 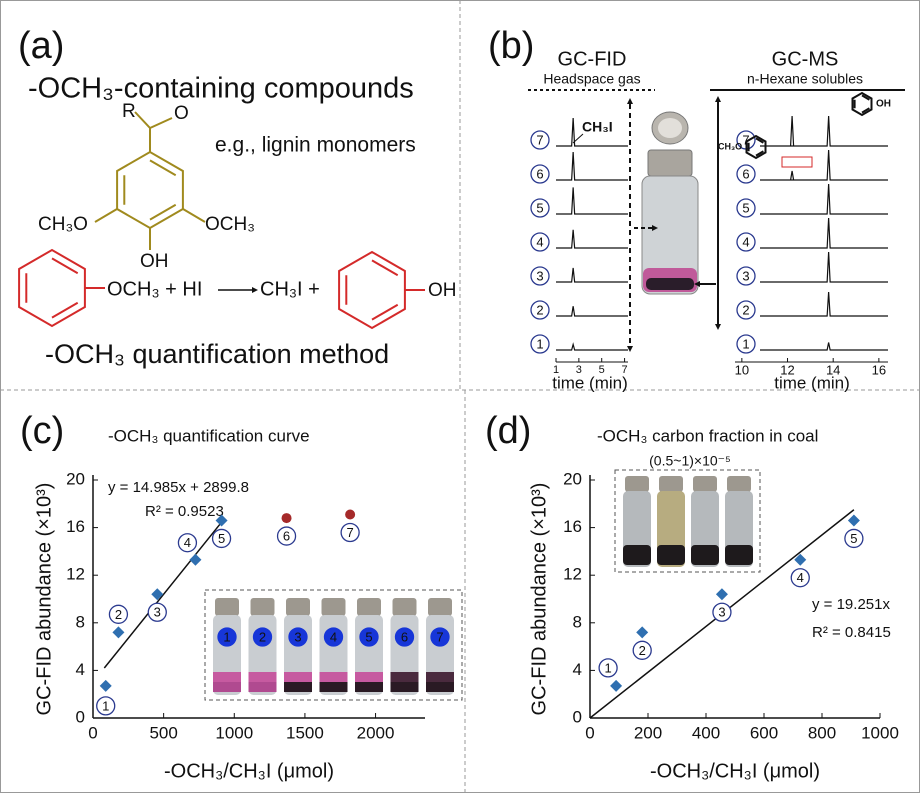 I want to click on y-label: GC-FID abundance (×10³), so click(x=539, y=599).